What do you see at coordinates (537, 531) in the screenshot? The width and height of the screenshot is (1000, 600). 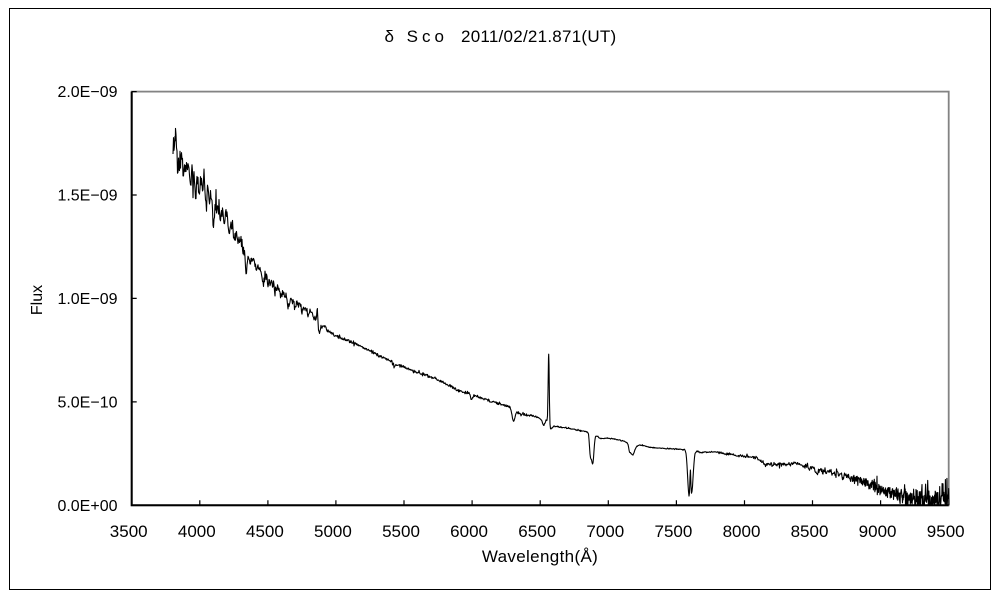 I see `svg-text: 6500` at bounding box center [537, 531].